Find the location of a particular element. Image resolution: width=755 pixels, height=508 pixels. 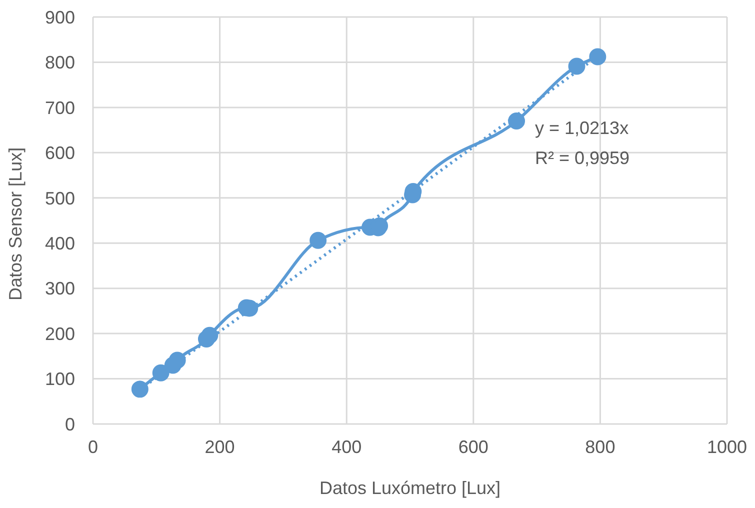

x-tick-label: 1000 is located at coordinates (727, 446).